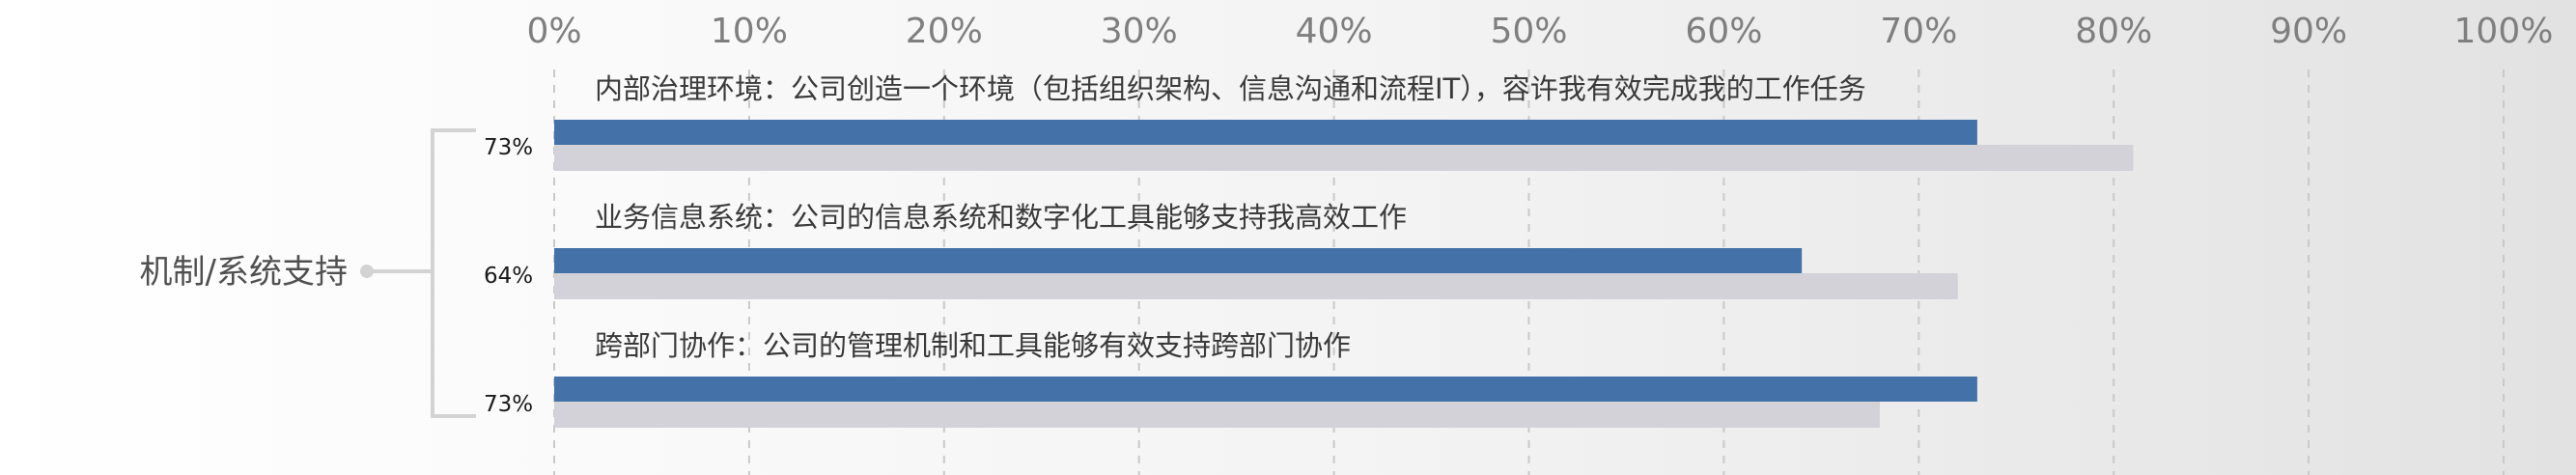 The height and width of the screenshot is (475, 2576). I want to click on x-tick-label: 70%, so click(1919, 32).